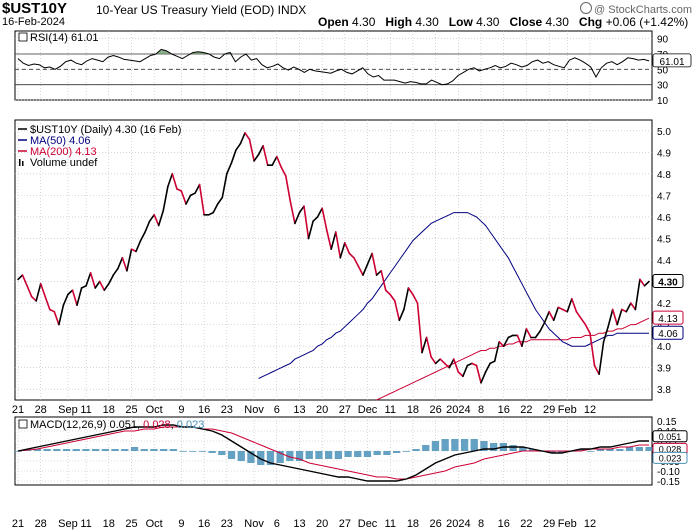 The image size is (700, 530). I want to click on price-x-tick-label: 22, so click(526, 410).